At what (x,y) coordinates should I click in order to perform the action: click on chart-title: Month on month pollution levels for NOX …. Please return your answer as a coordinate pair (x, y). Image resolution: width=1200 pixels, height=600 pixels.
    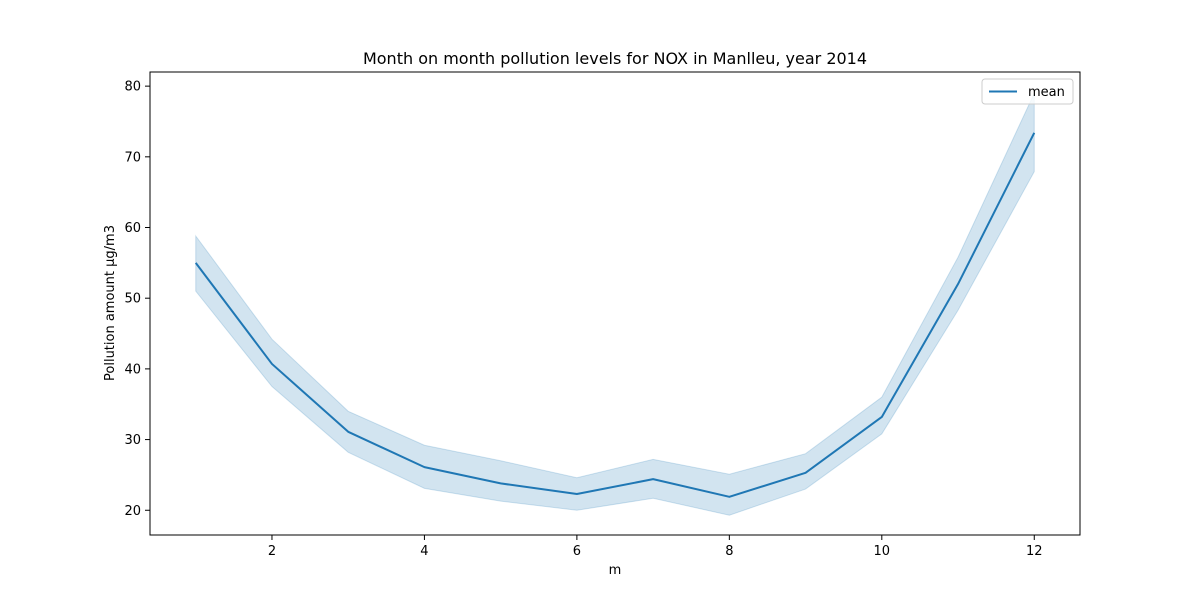
    Looking at the image, I should click on (615, 58).